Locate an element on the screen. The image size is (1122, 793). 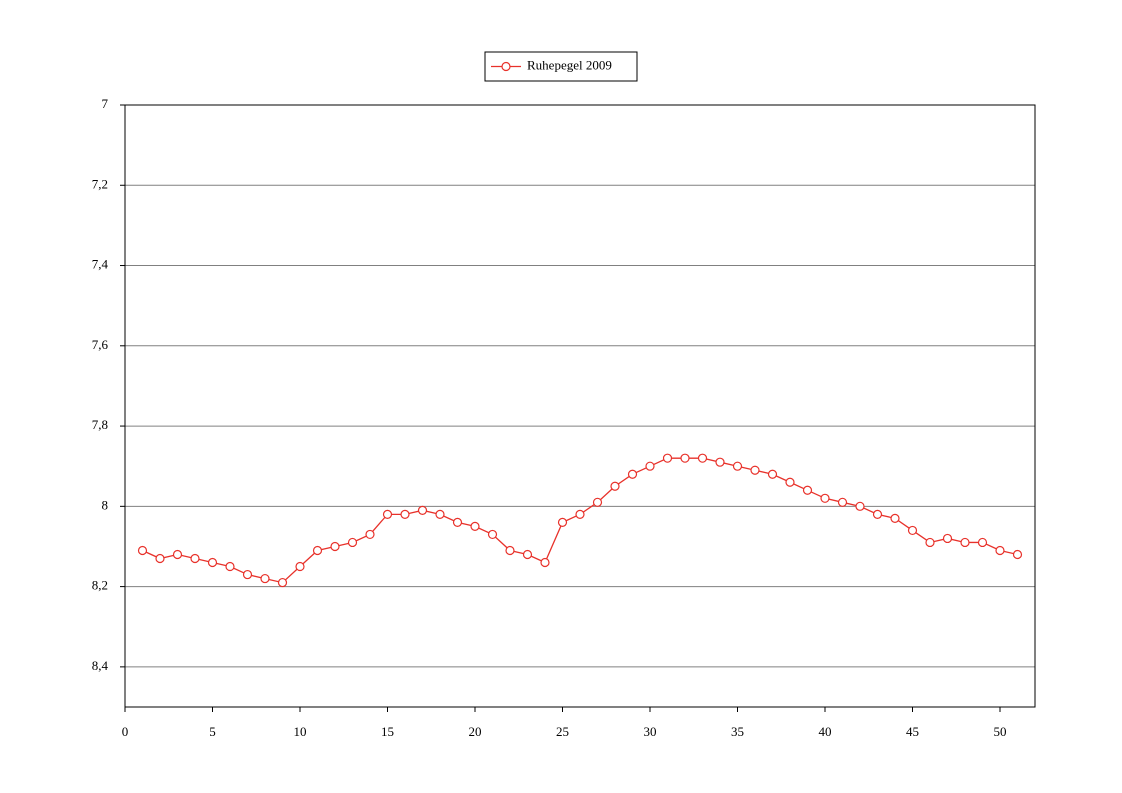
x-tick-label: 15 is located at coordinates (387, 731).